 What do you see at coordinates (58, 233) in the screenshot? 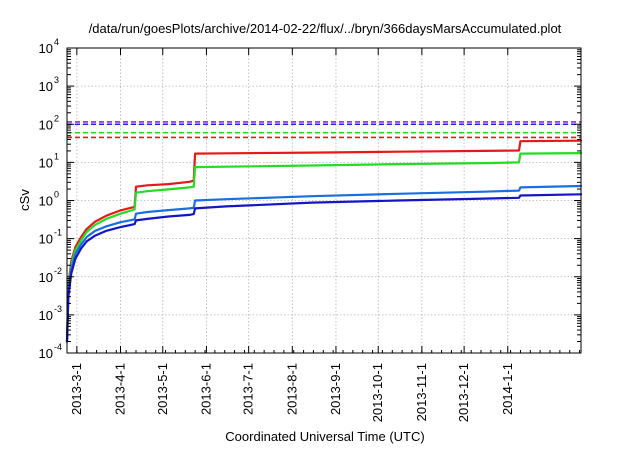
I see `y-tick-exponent: -1` at bounding box center [58, 233].